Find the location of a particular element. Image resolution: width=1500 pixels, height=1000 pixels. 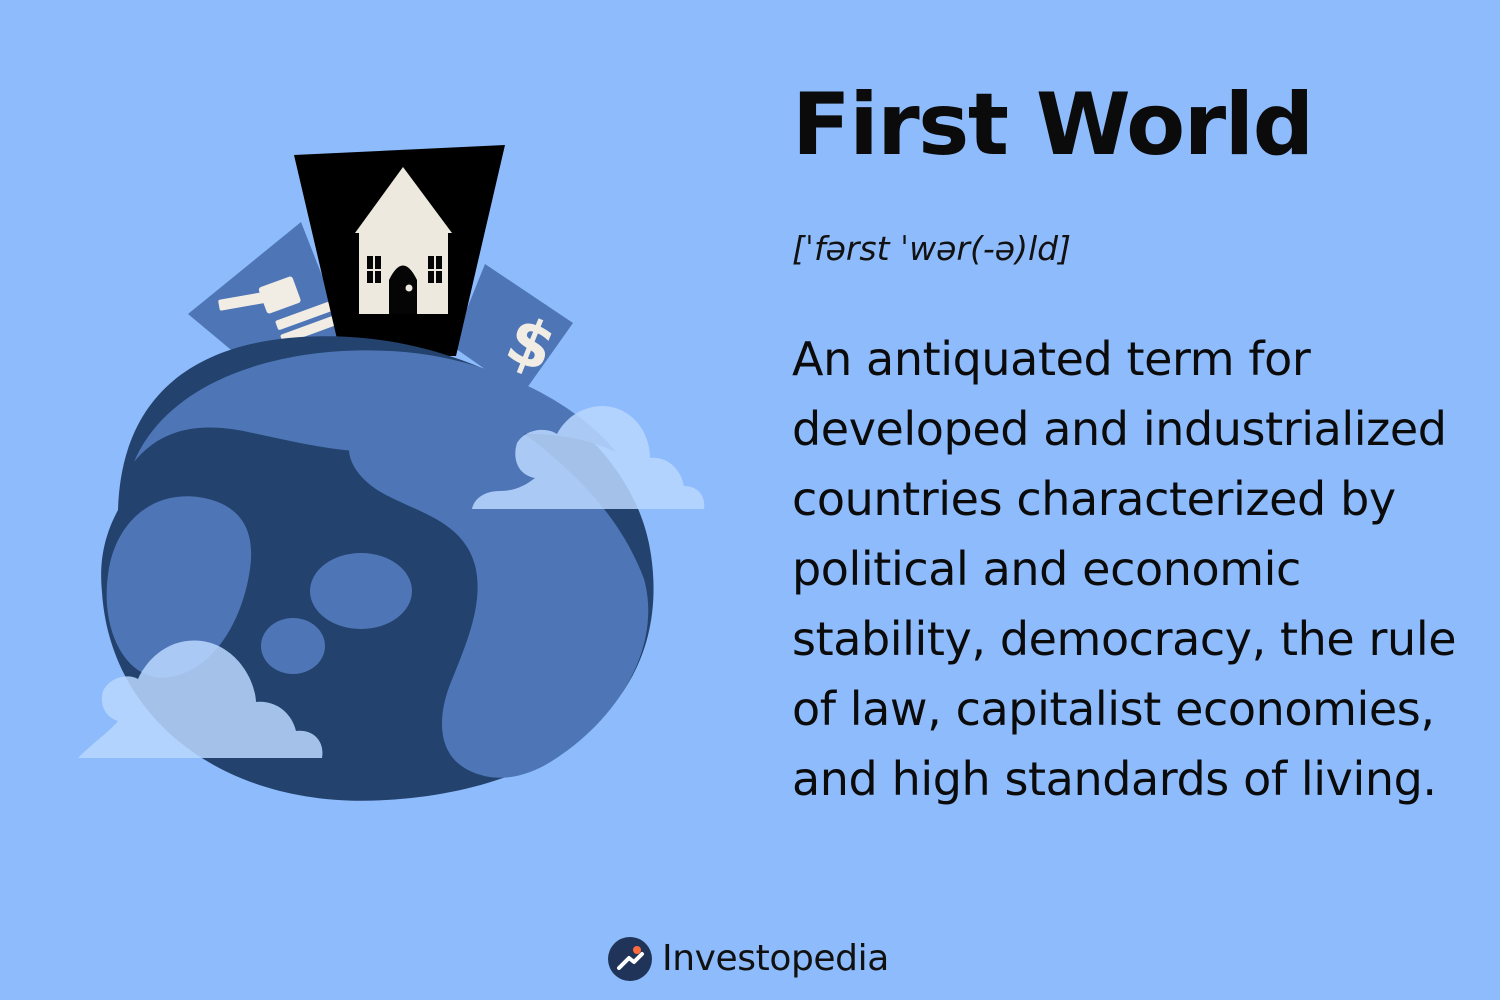

globe-island-top is located at coordinates (405, 388).